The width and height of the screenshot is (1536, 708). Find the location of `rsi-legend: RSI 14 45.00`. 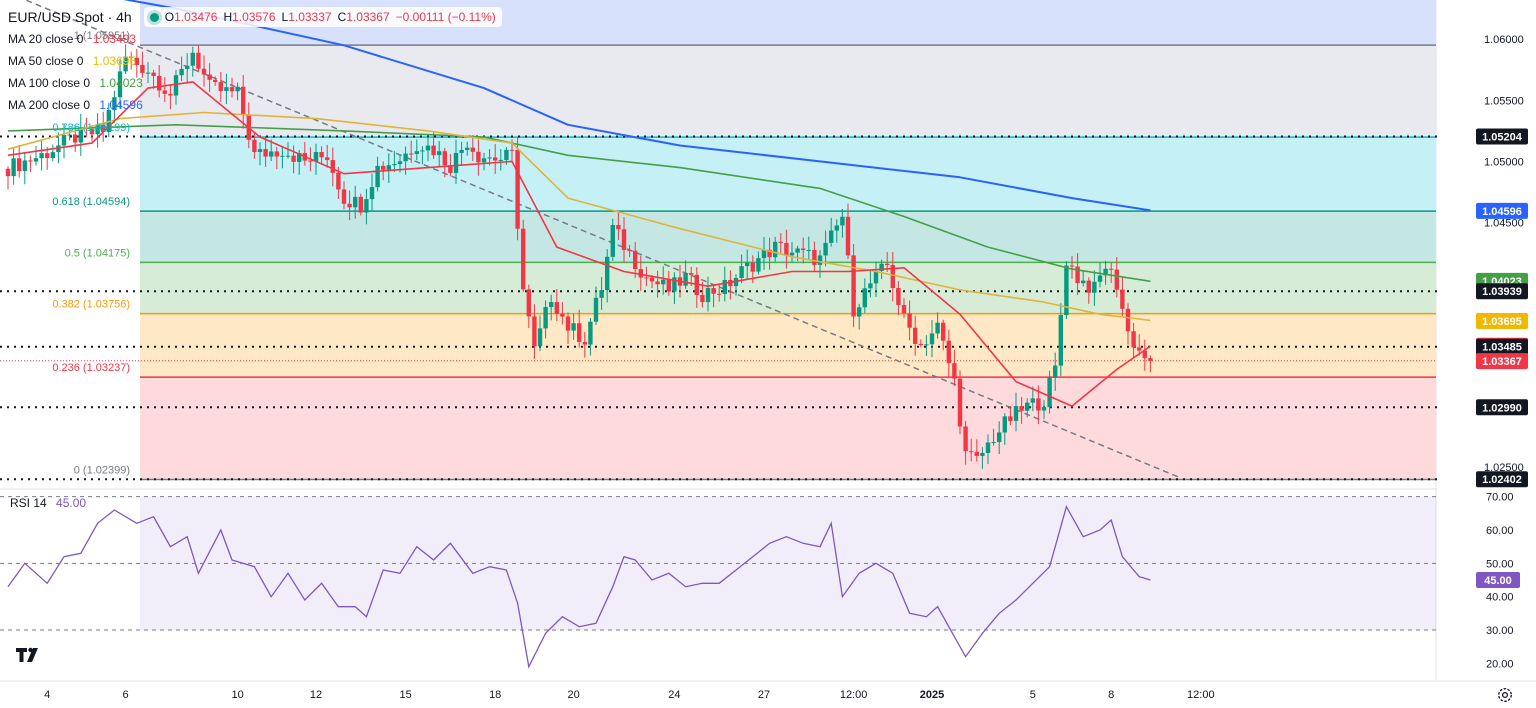

rsi-legend: RSI 14 45.00 is located at coordinates (48, 503).